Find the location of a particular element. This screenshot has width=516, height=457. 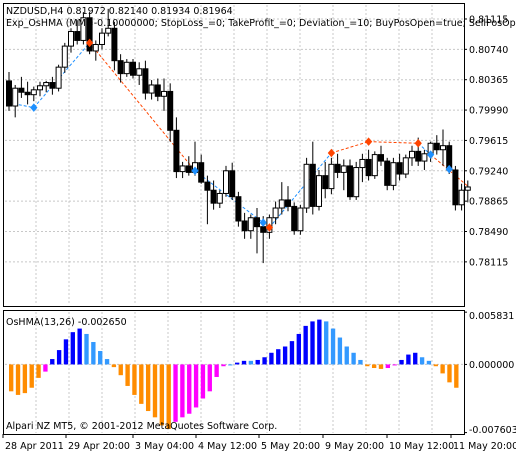

price-tick-label: 0.78490 is located at coordinates (488, 232).